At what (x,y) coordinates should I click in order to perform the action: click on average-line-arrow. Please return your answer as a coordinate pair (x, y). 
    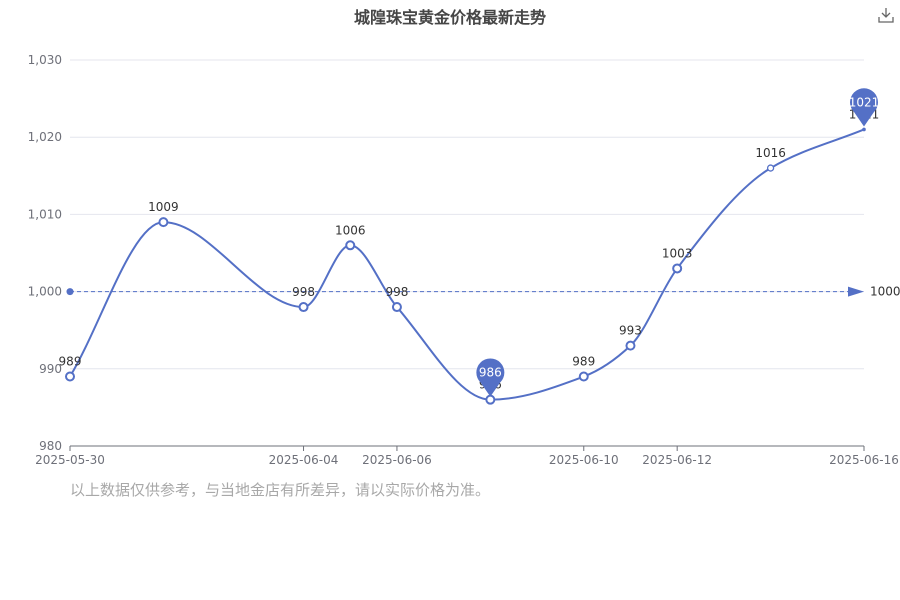
    Looking at the image, I should click on (856, 291).